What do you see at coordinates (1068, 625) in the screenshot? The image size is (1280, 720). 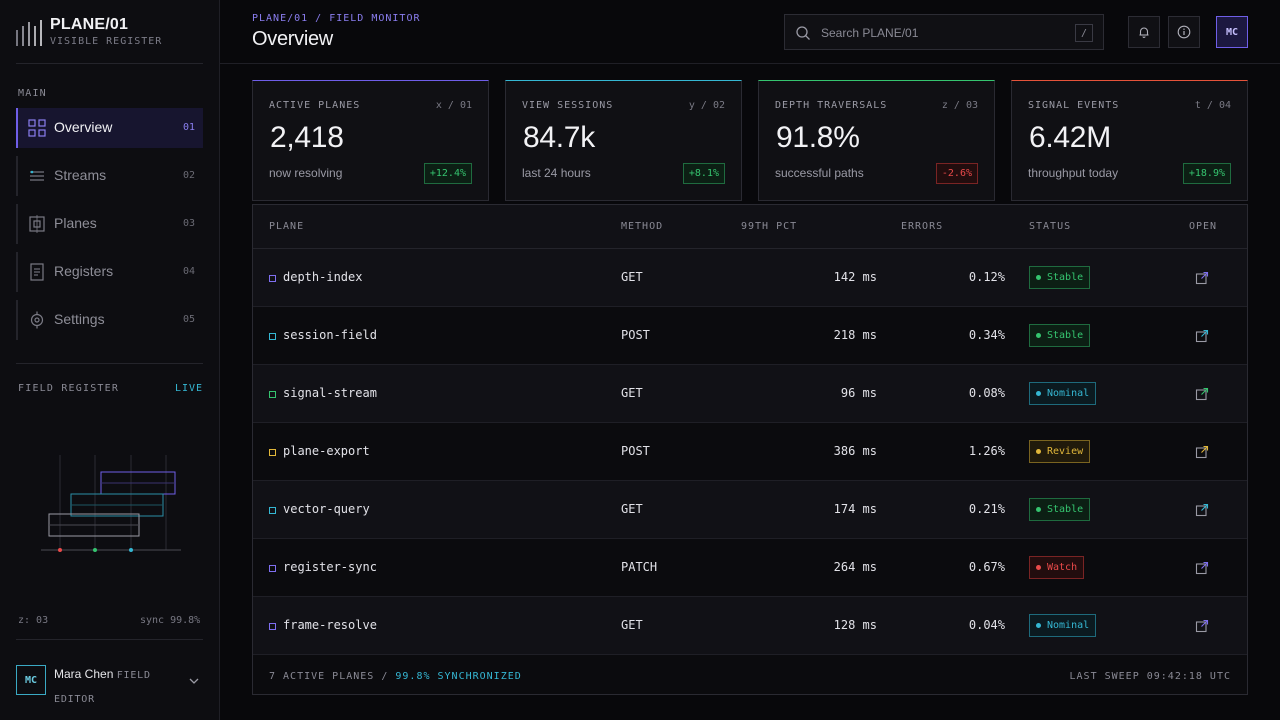 I see `status-label: Nominal` at bounding box center [1068, 625].